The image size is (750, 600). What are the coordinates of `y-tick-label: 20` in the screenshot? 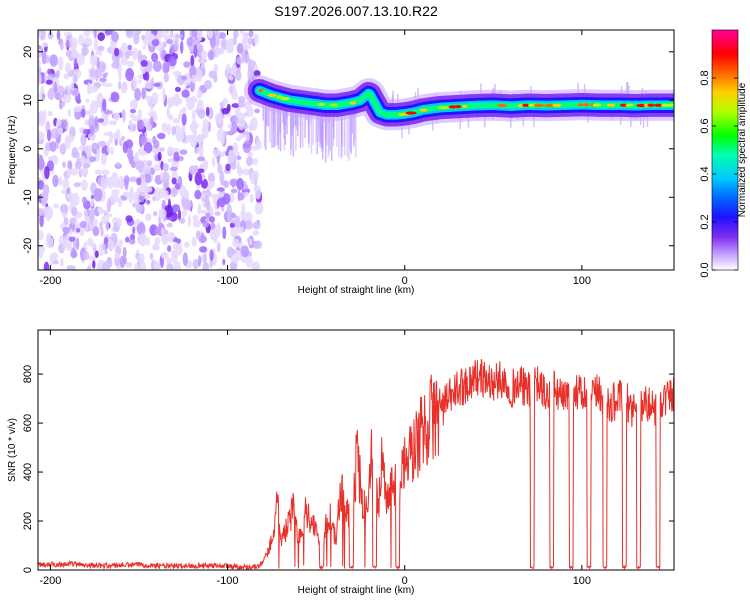 It's located at (28, 52).